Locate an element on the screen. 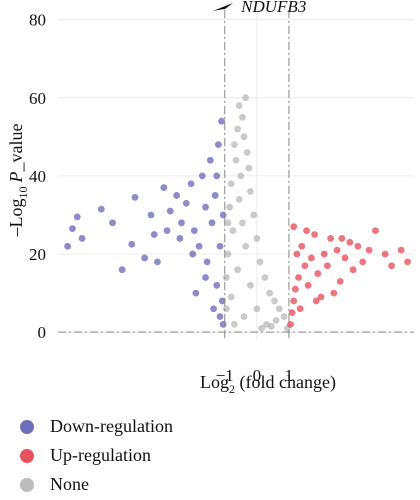  legend-label: Up-regulation is located at coordinates (100, 455).